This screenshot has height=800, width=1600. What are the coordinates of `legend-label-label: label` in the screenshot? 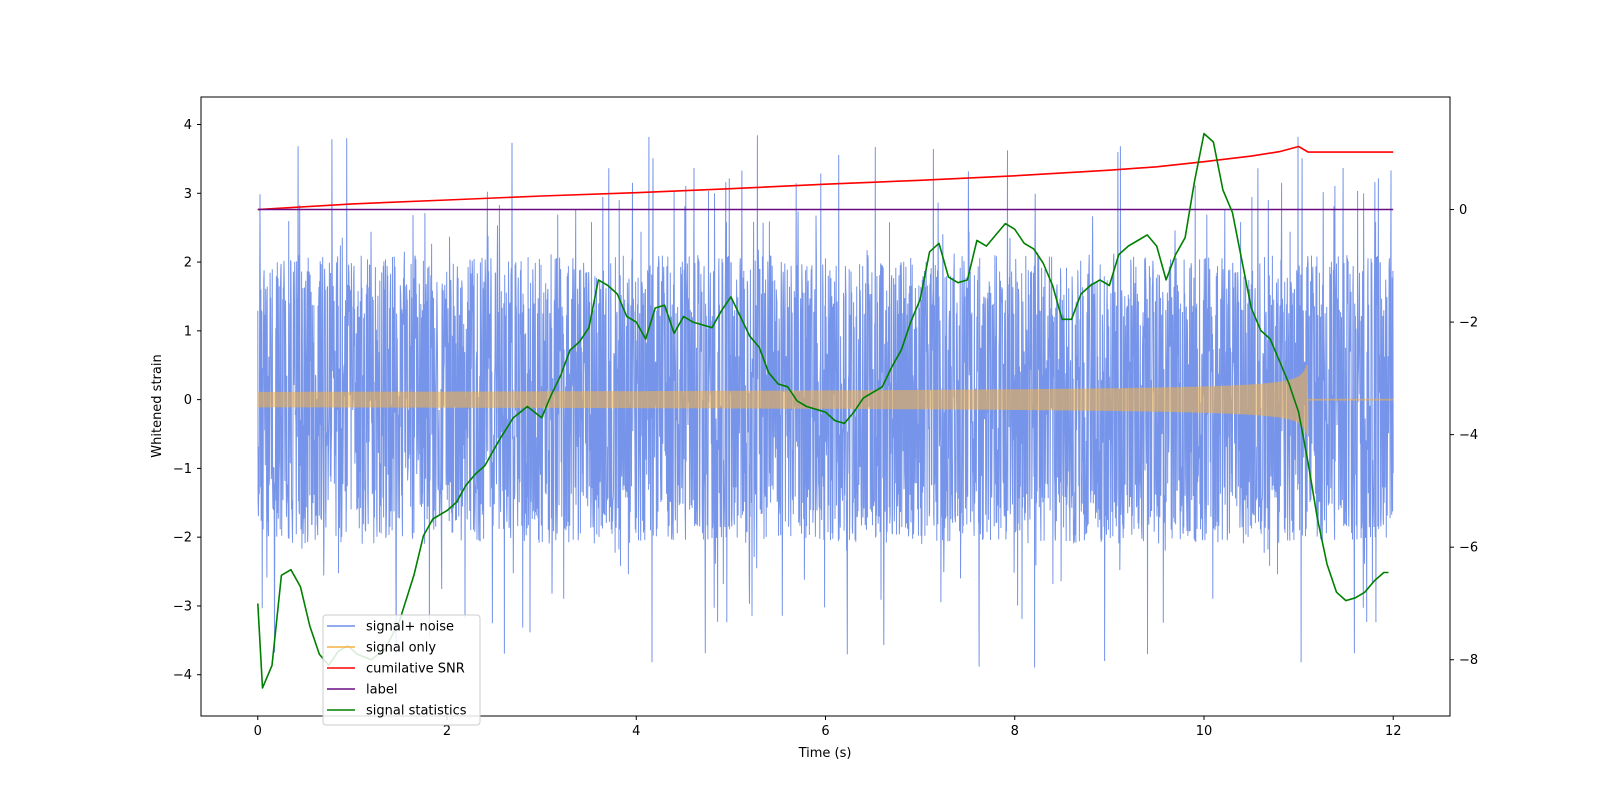 It's located at (381, 690).